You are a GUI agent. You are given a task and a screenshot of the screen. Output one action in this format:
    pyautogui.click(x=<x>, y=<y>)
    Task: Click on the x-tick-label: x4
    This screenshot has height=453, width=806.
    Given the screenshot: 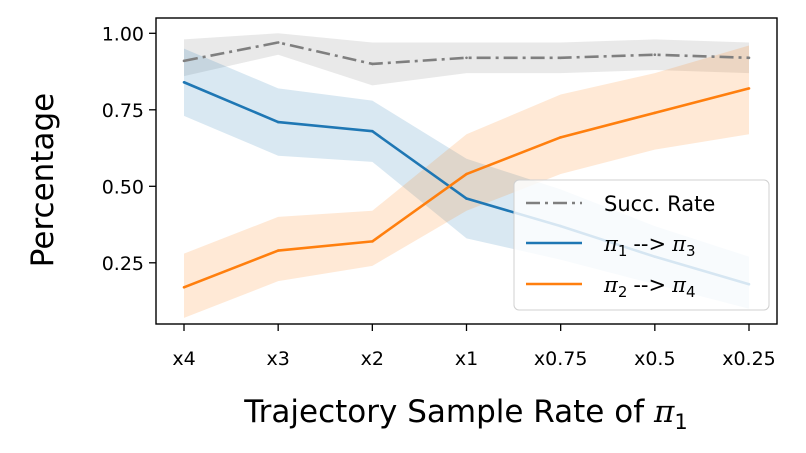 What is the action you would take?
    pyautogui.click(x=183, y=359)
    